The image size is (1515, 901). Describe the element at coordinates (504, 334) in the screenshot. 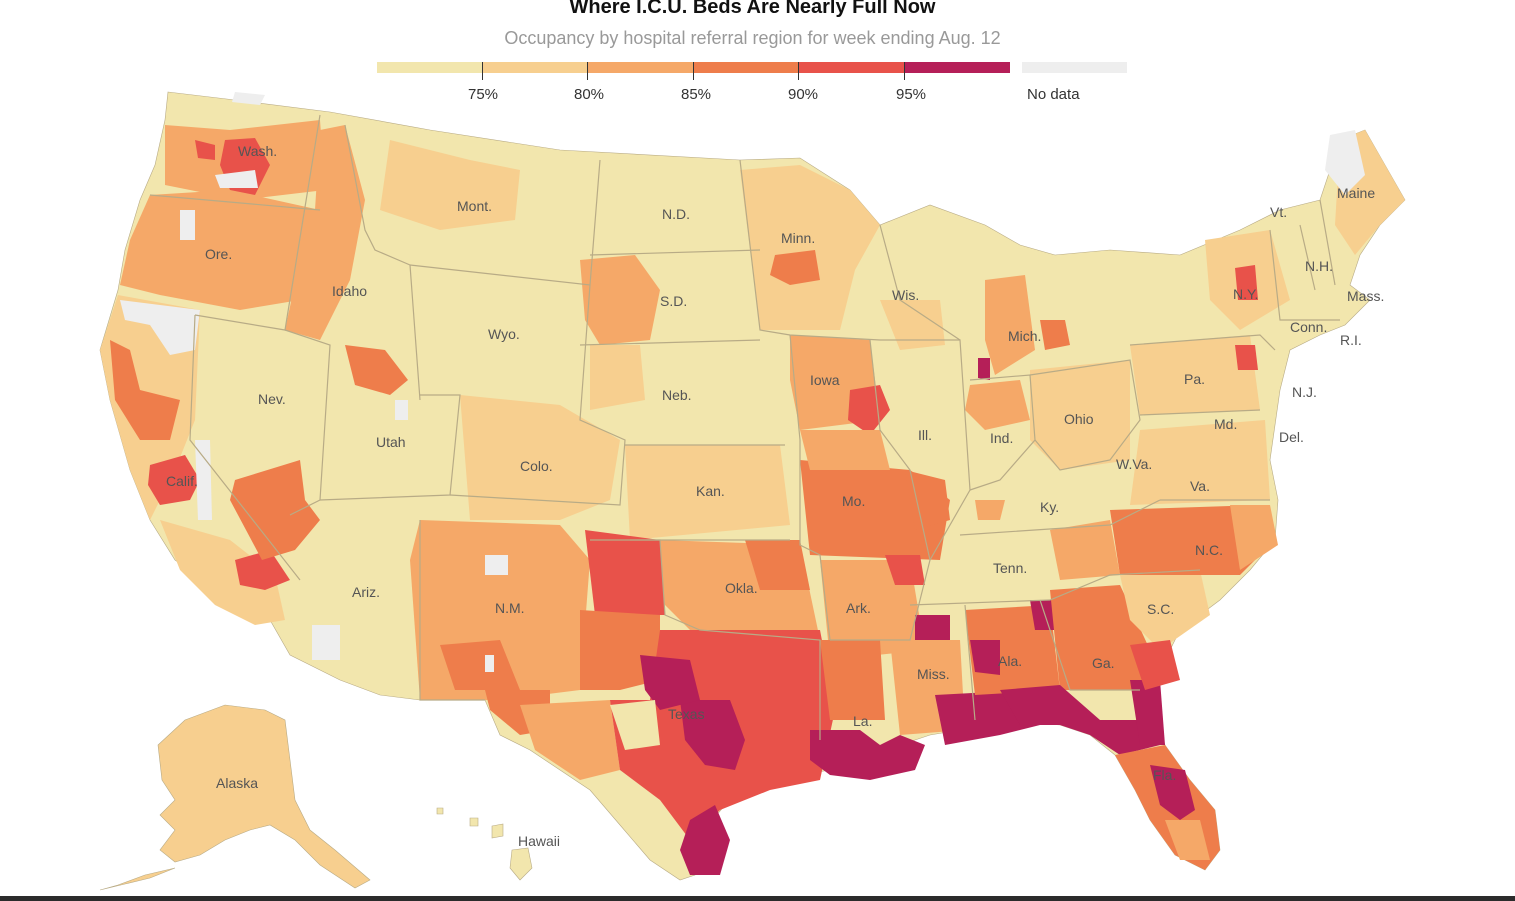

I see `state-label-wy: Wyo.` at that location.